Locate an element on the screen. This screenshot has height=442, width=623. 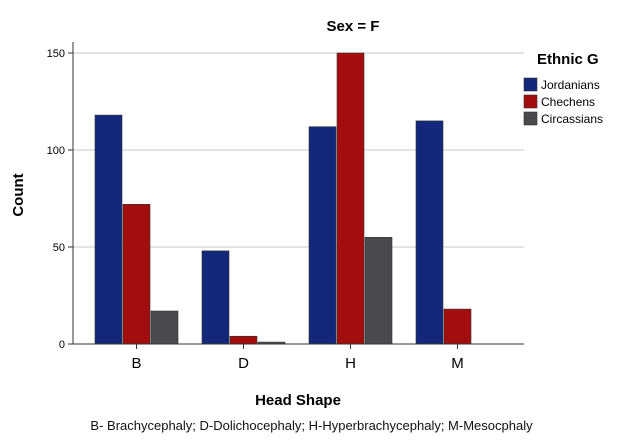
y-tick-label: 50 is located at coordinates (59, 248).